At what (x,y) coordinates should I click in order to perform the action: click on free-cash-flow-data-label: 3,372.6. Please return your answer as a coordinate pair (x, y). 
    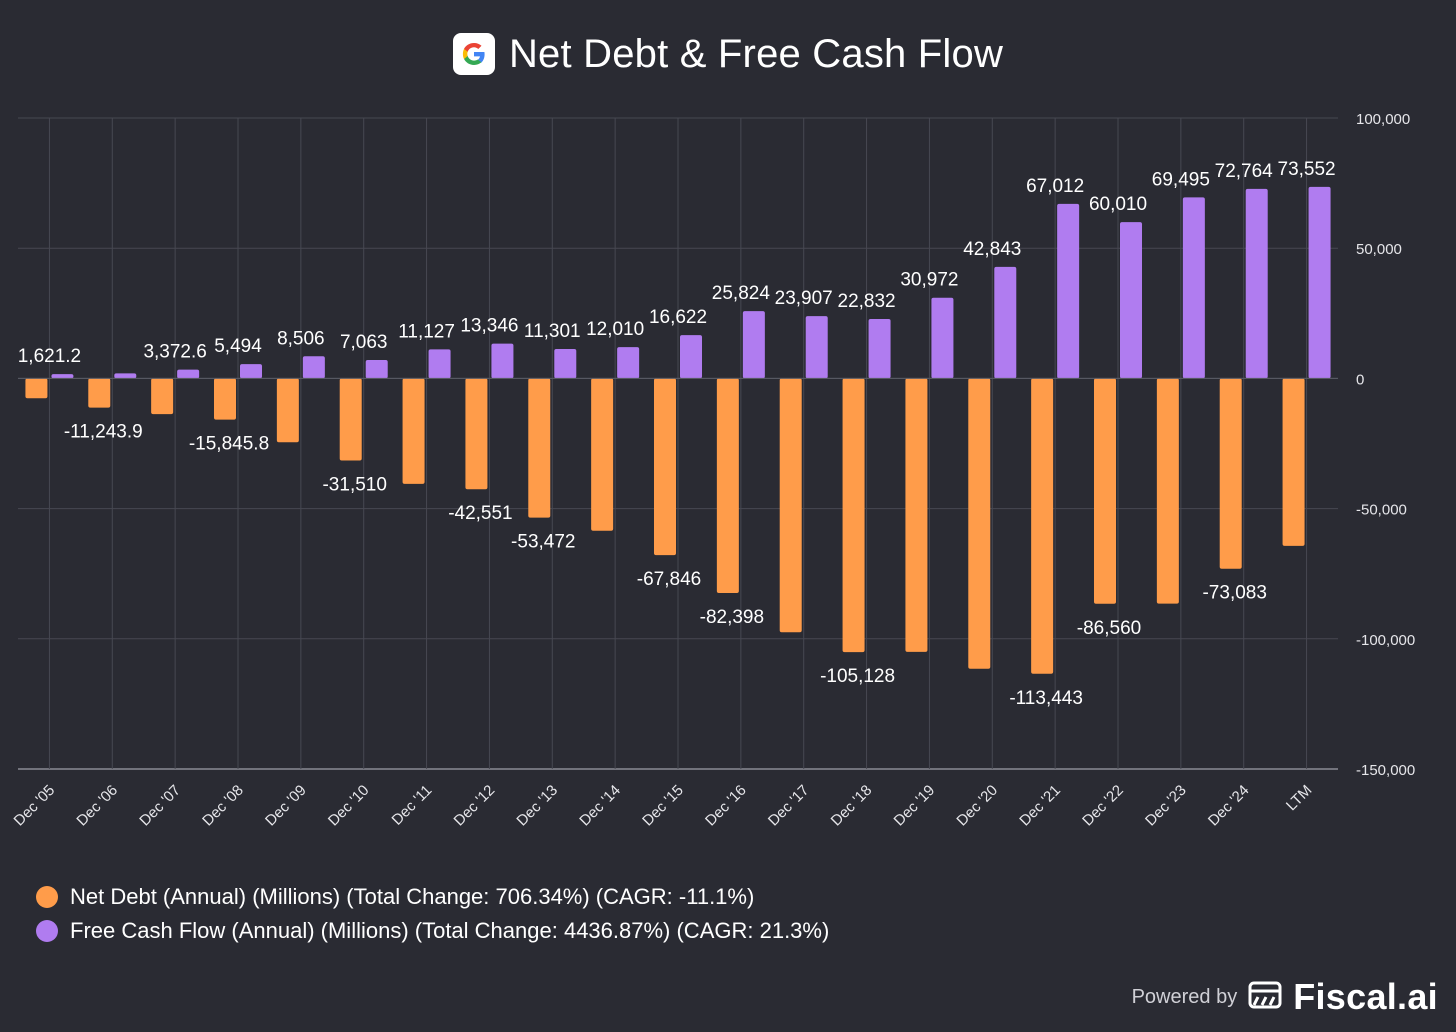
    Looking at the image, I should click on (174, 352).